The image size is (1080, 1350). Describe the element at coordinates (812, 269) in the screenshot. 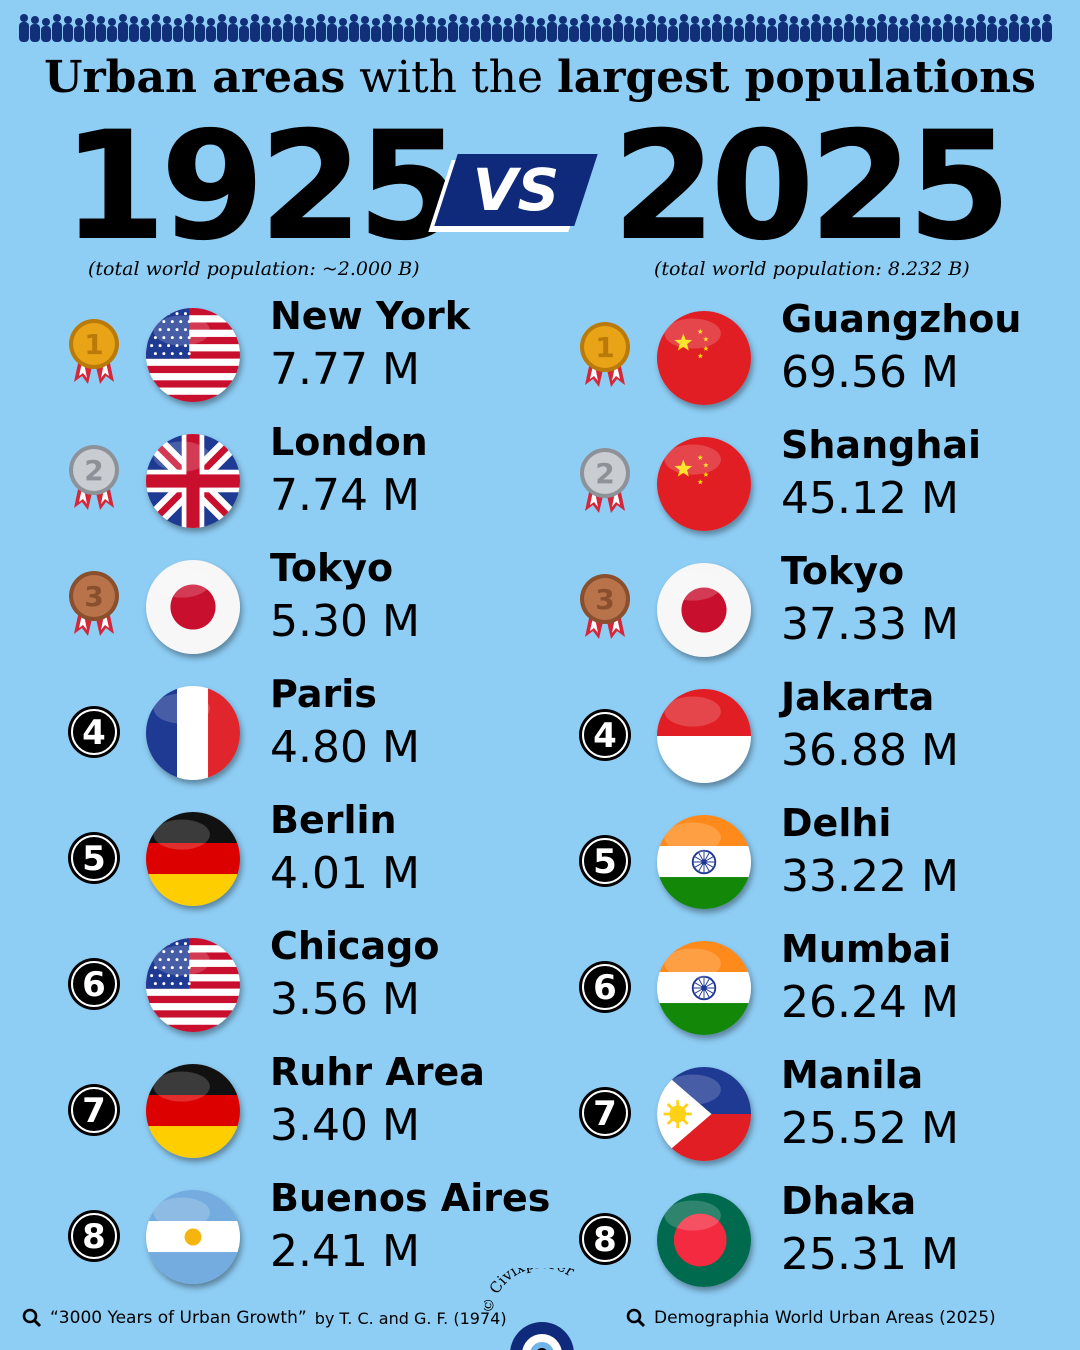

I see `subtitle-2025: (total world population: 8.232 B)` at that location.